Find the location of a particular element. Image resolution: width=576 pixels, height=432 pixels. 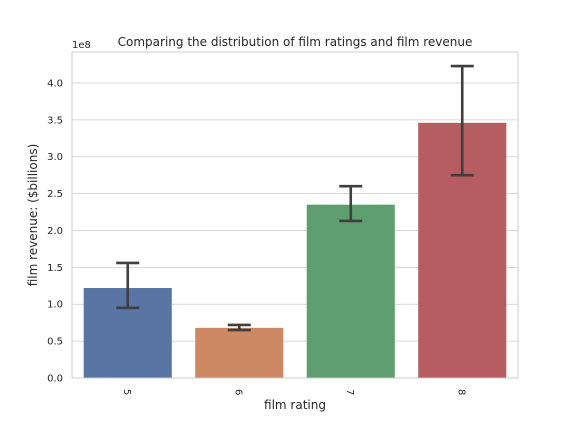

x-tick-label: 6 is located at coordinates (237, 392).